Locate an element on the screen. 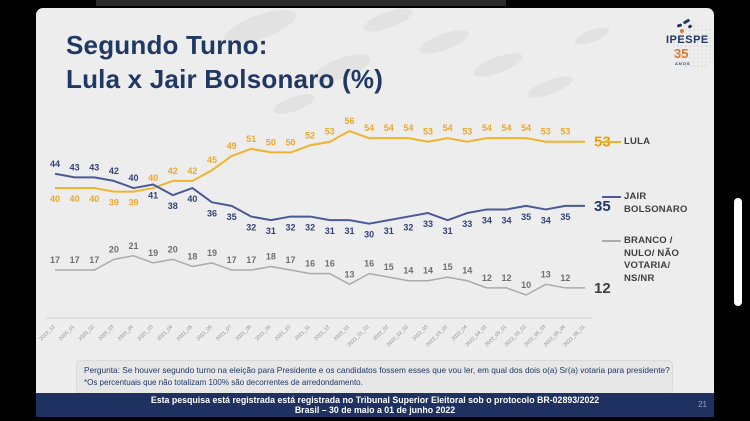 This screenshot has height=421, width=750. logo-flame-icon is located at coordinates (686, 25).